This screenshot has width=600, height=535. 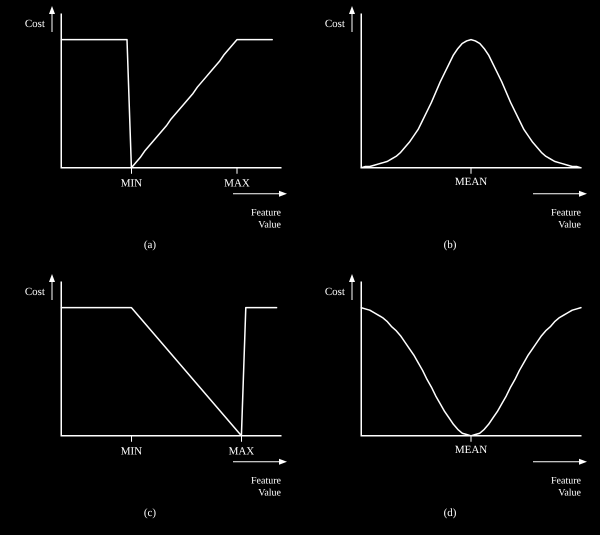 I want to click on text: (a), so click(x=150, y=245).